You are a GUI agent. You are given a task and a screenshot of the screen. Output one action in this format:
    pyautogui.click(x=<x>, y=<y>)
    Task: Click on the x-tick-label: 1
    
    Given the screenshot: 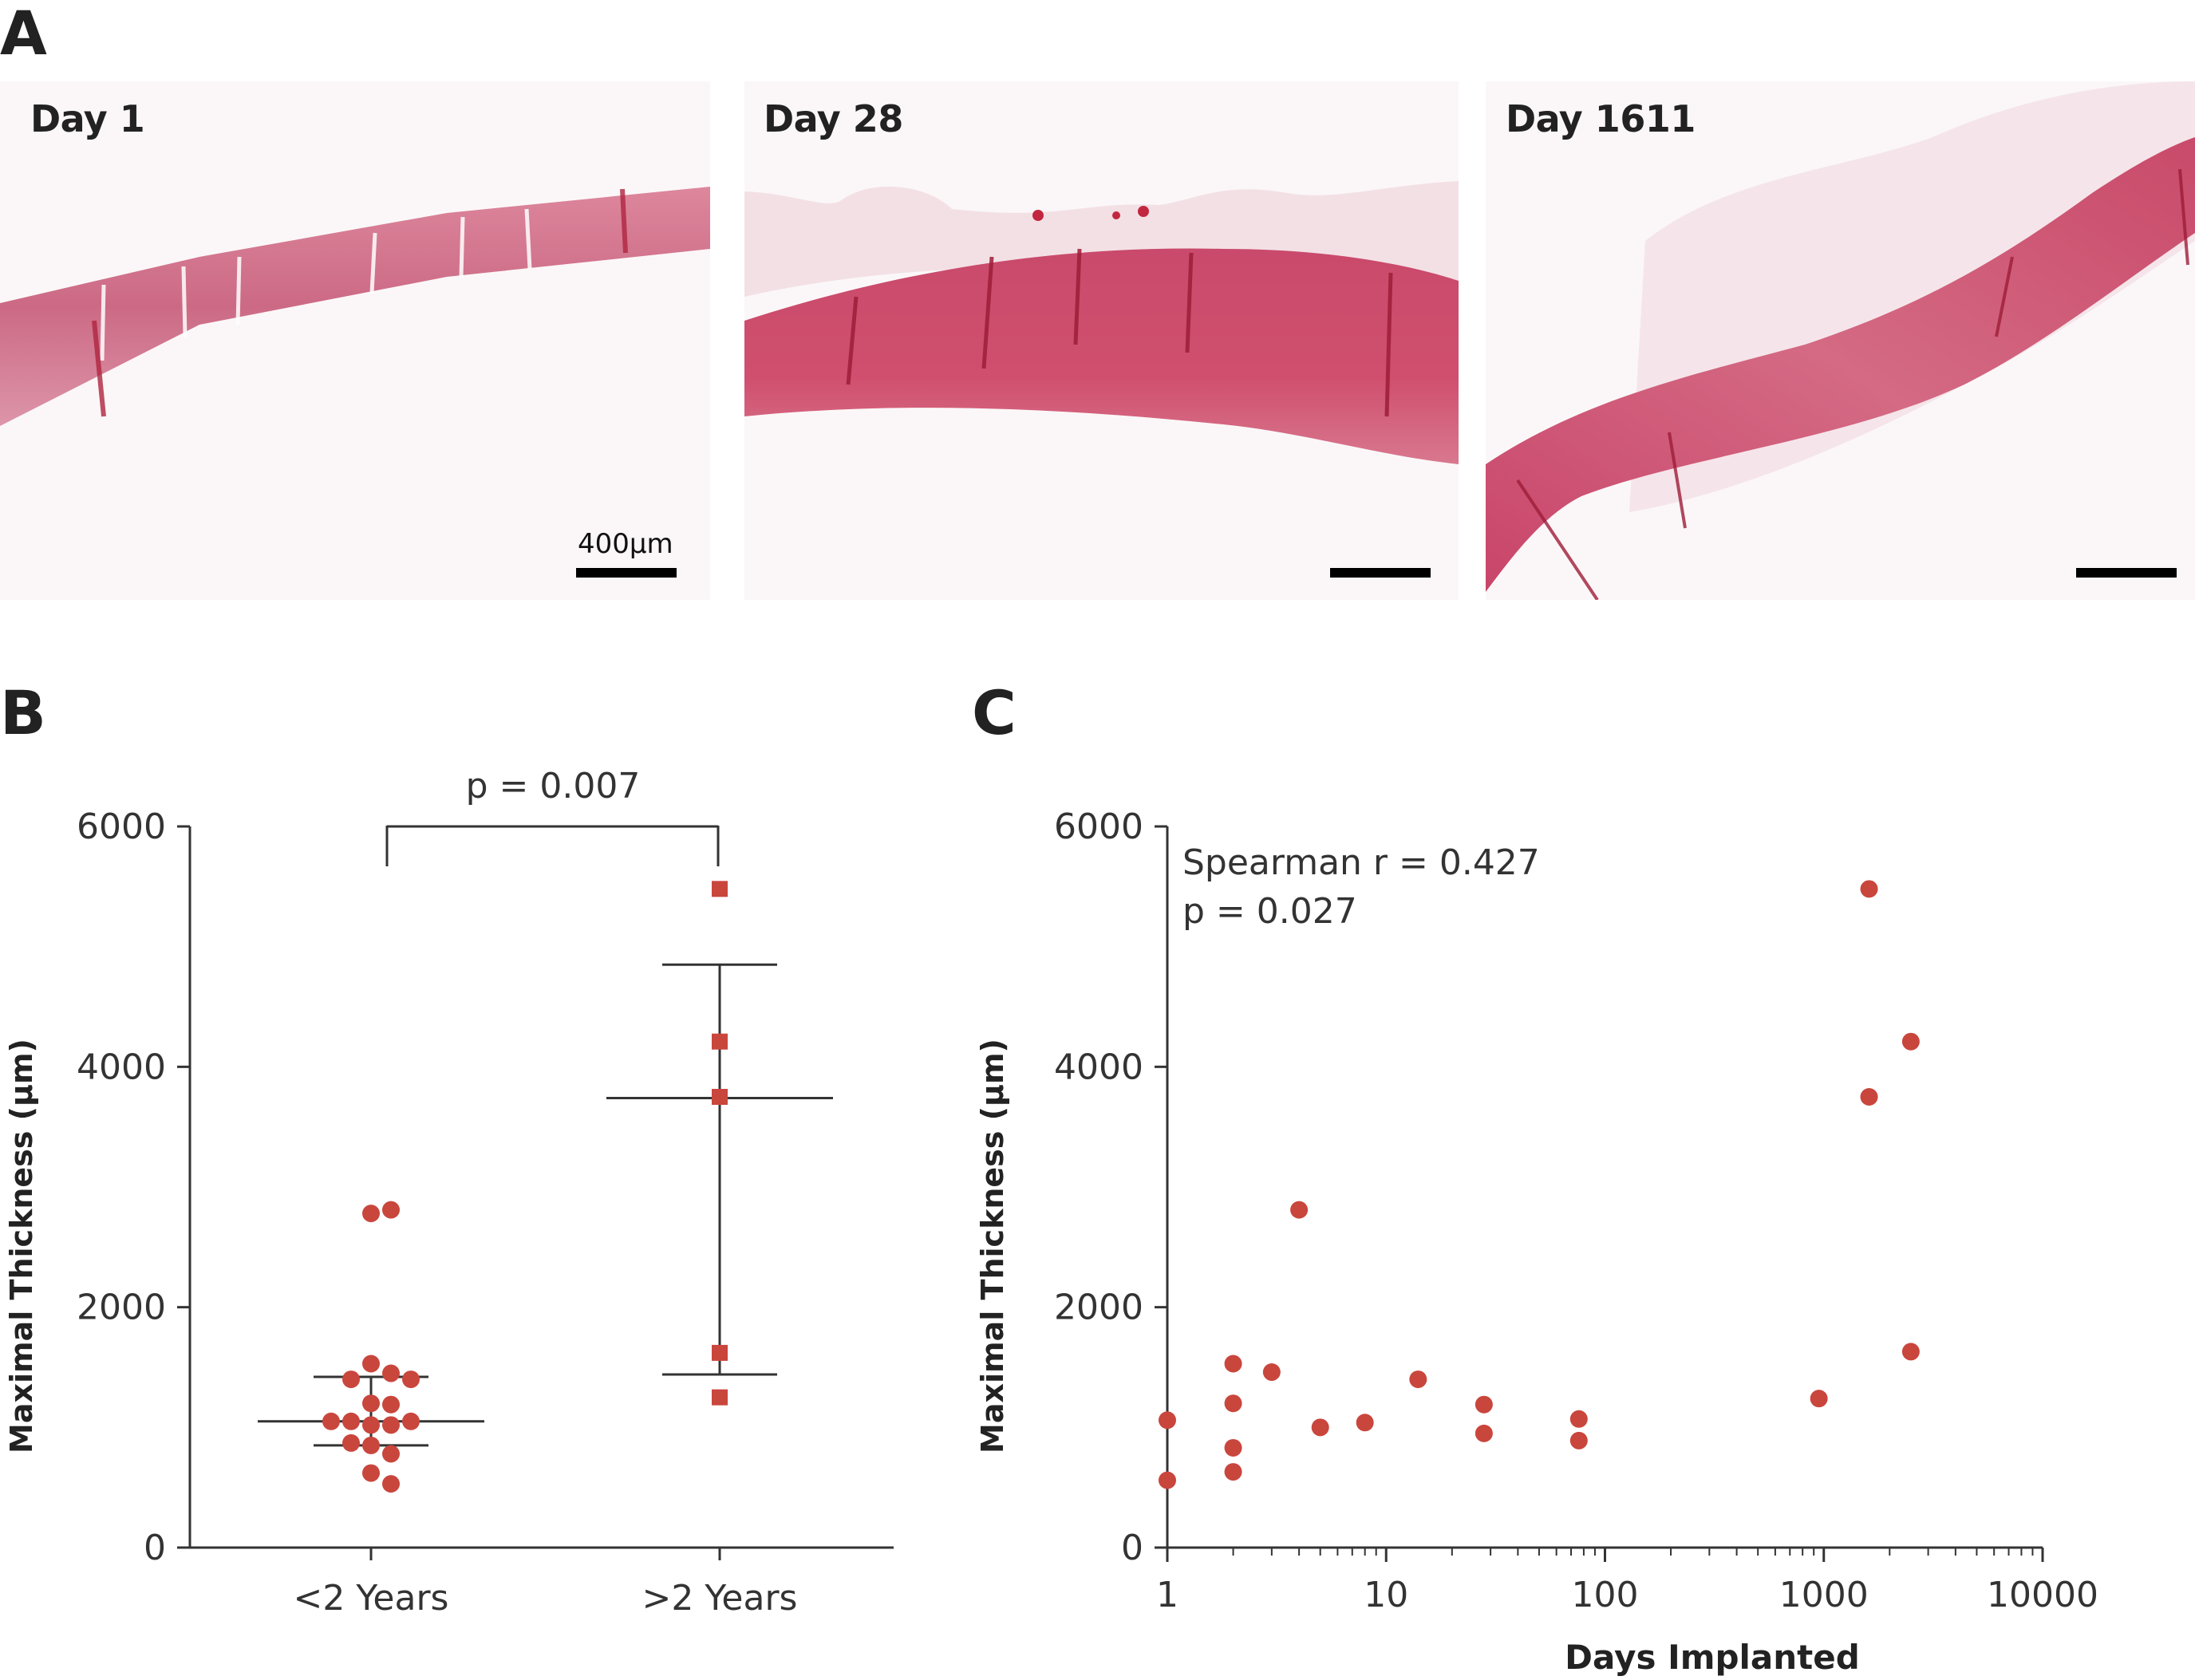 What is the action you would take?
    pyautogui.click(x=1167, y=1595)
    